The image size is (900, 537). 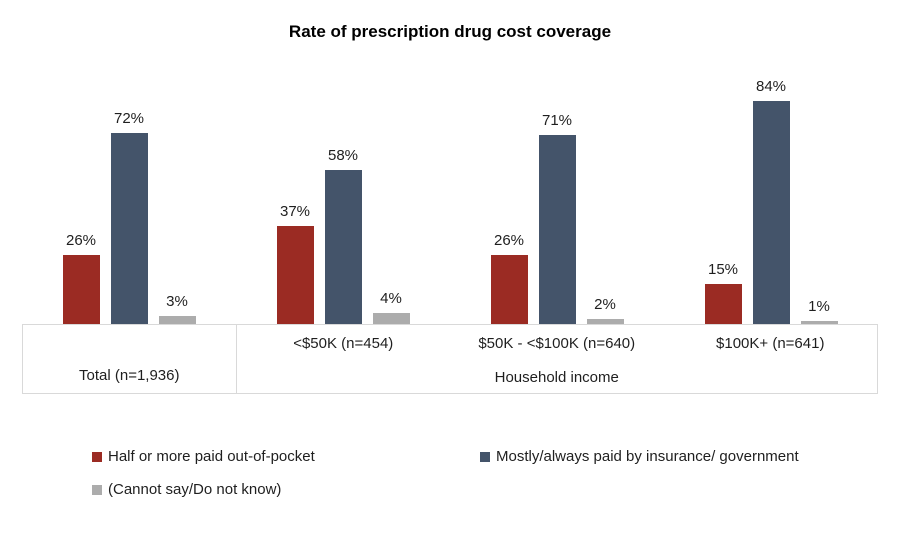 I want to click on bar-column: 2%, so click(x=605, y=310).